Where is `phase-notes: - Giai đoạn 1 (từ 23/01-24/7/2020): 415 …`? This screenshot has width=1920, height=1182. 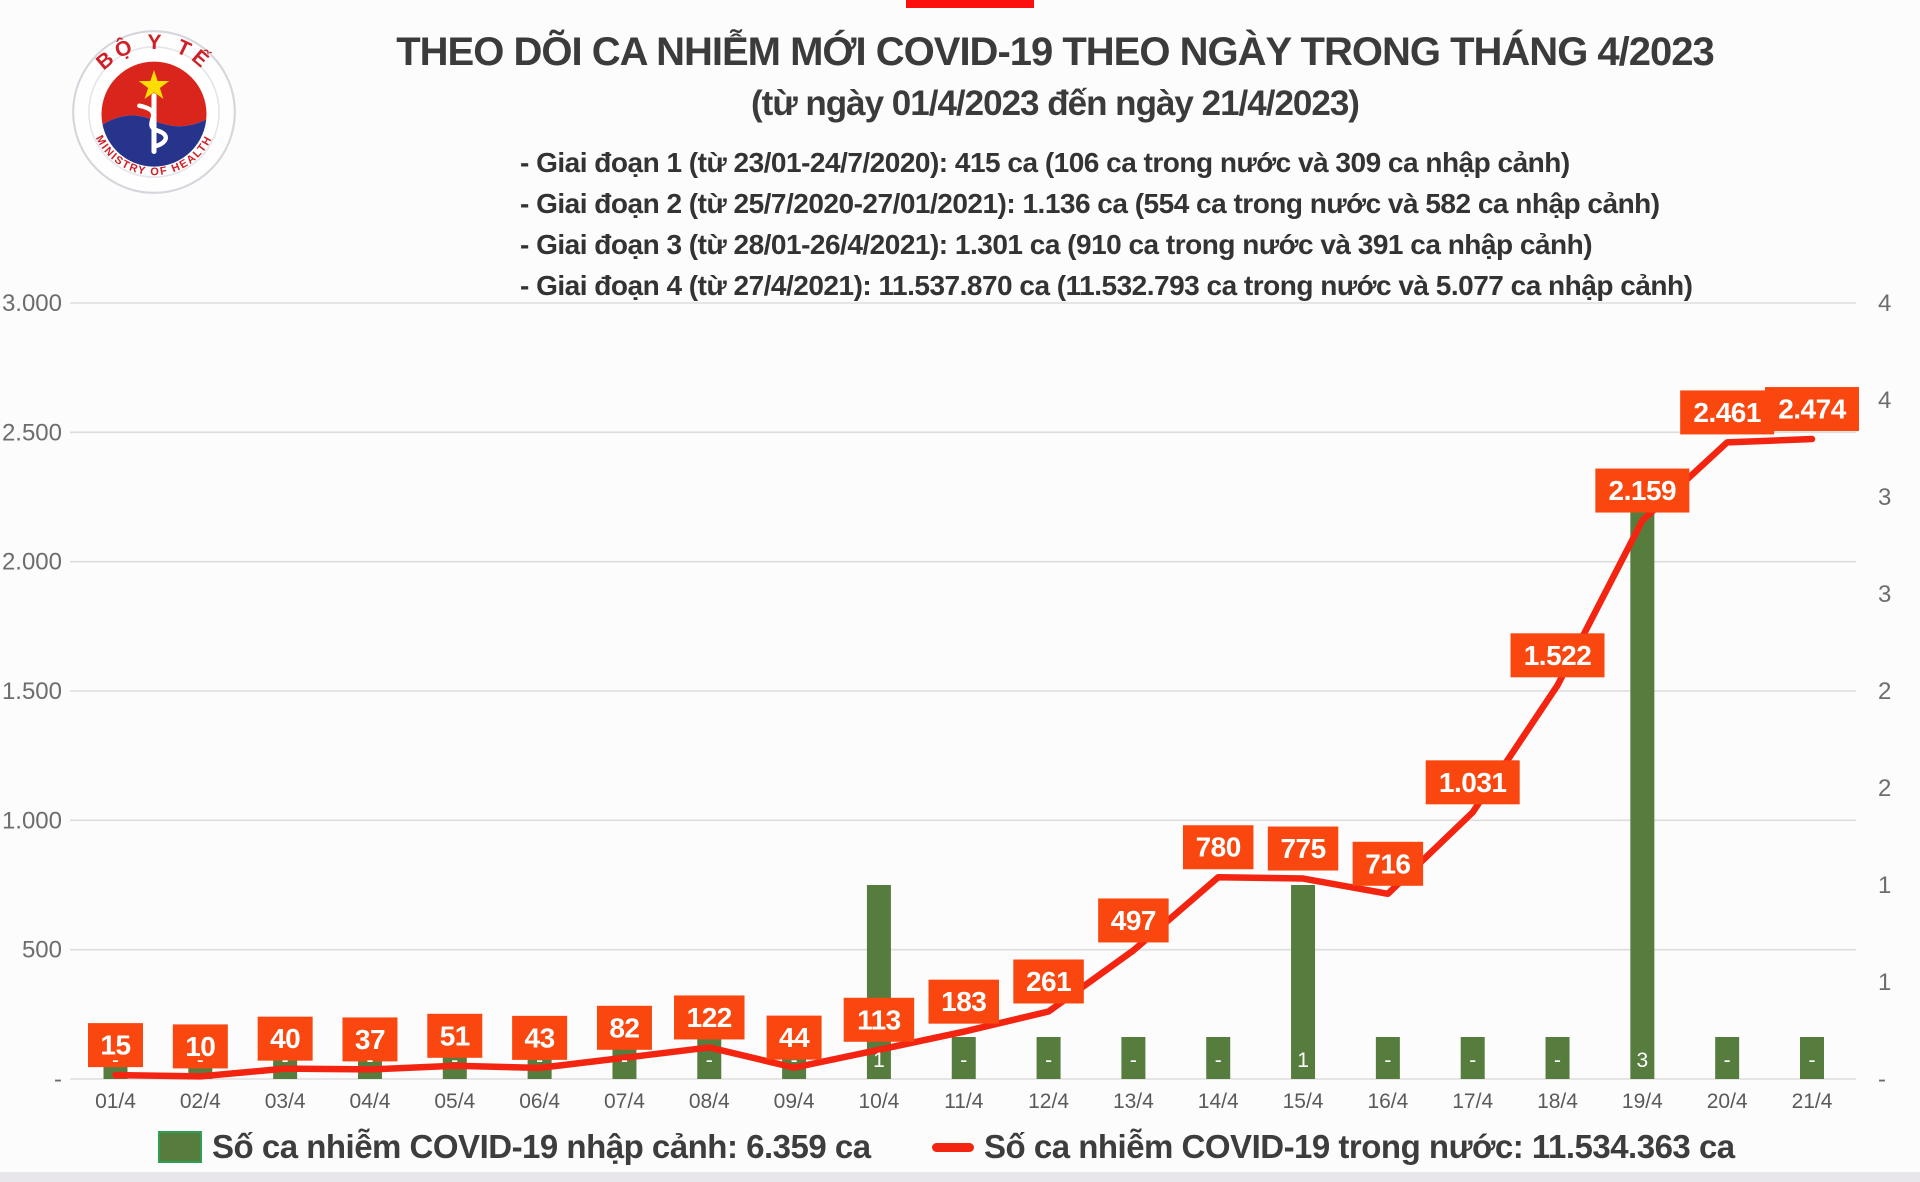
phase-notes: - Giai đoạn 1 (từ 23/01-24/7/2020): 415 … is located at coordinates (1106, 224).